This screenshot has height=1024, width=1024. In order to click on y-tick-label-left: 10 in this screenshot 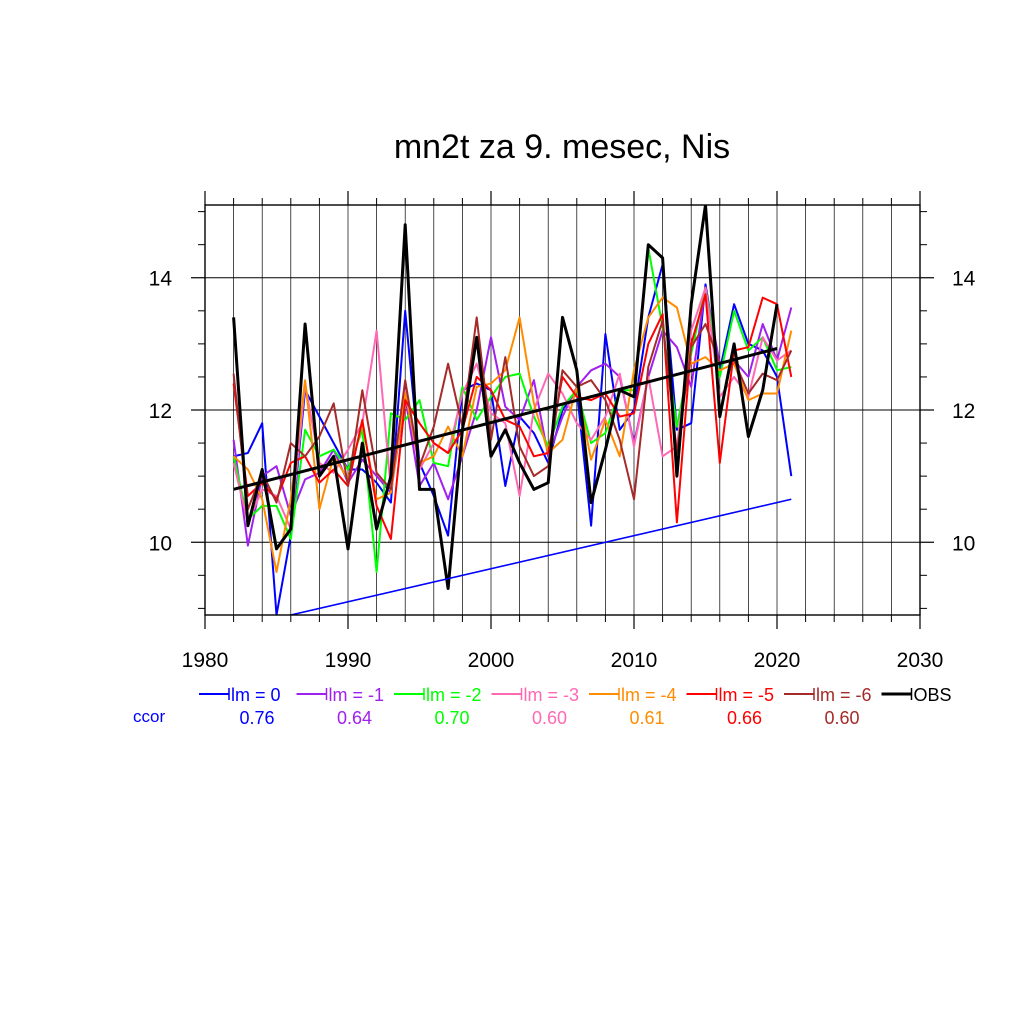, I will do `click(160, 543)`.